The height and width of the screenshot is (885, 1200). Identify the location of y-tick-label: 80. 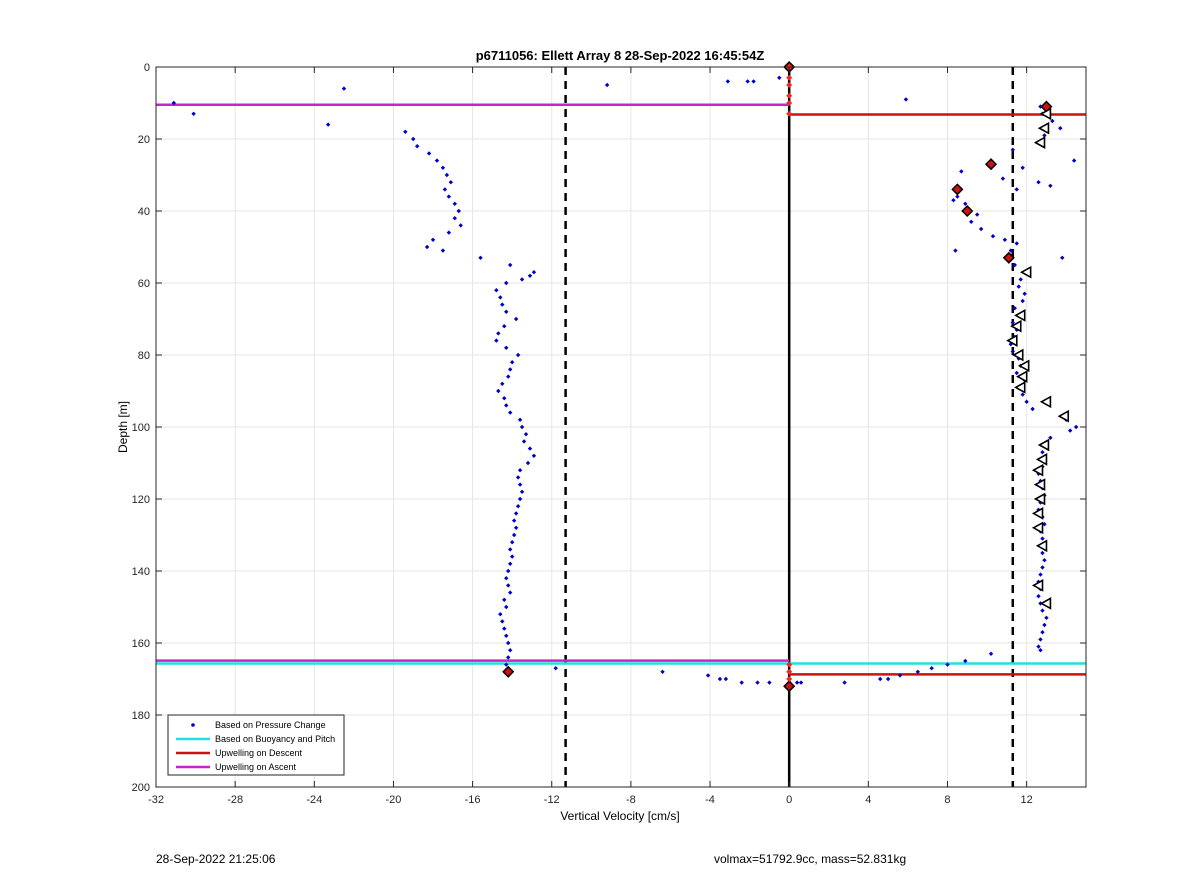
(144, 356).